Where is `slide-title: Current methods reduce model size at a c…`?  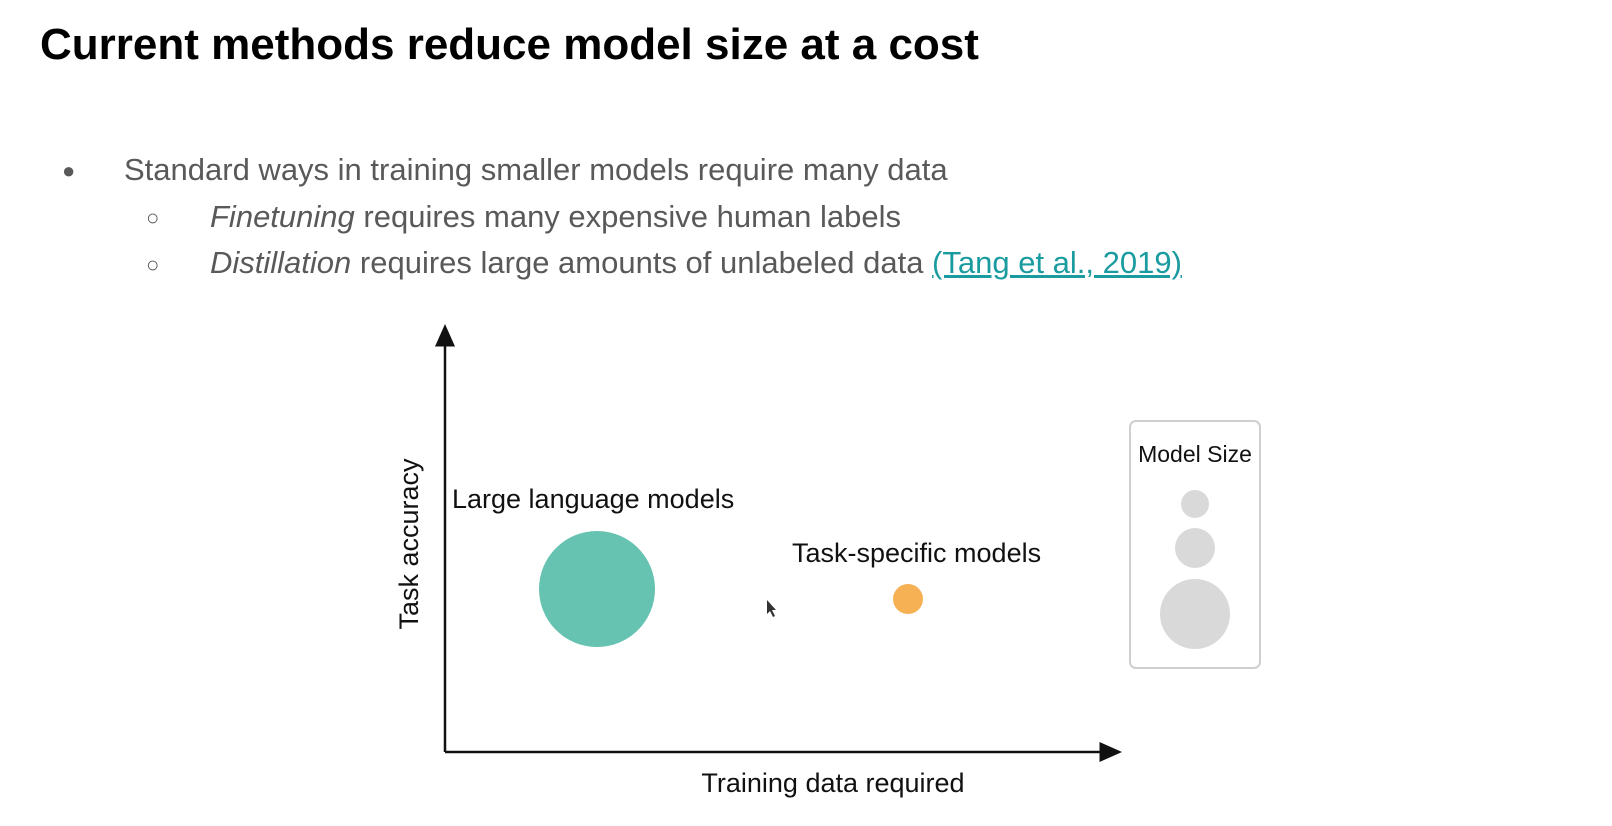 slide-title: Current methods reduce model size at a c… is located at coordinates (509, 44).